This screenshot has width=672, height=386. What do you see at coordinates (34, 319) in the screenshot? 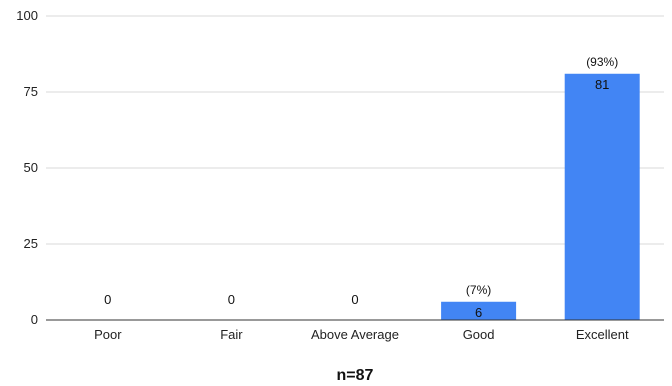
I see `y-tick-label: 0` at bounding box center [34, 319].